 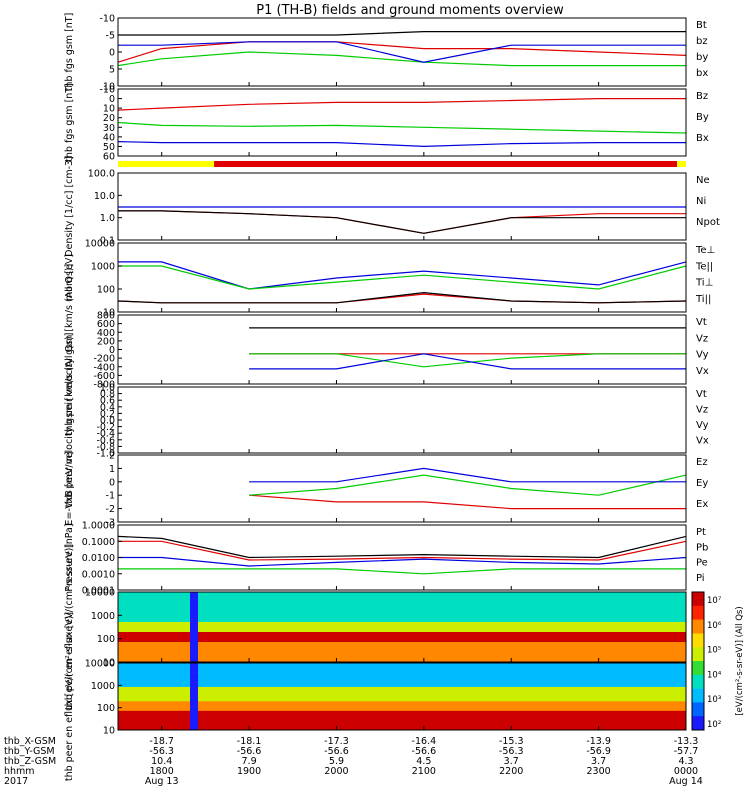 I want to click on series-line-Pi, so click(x=402, y=561).